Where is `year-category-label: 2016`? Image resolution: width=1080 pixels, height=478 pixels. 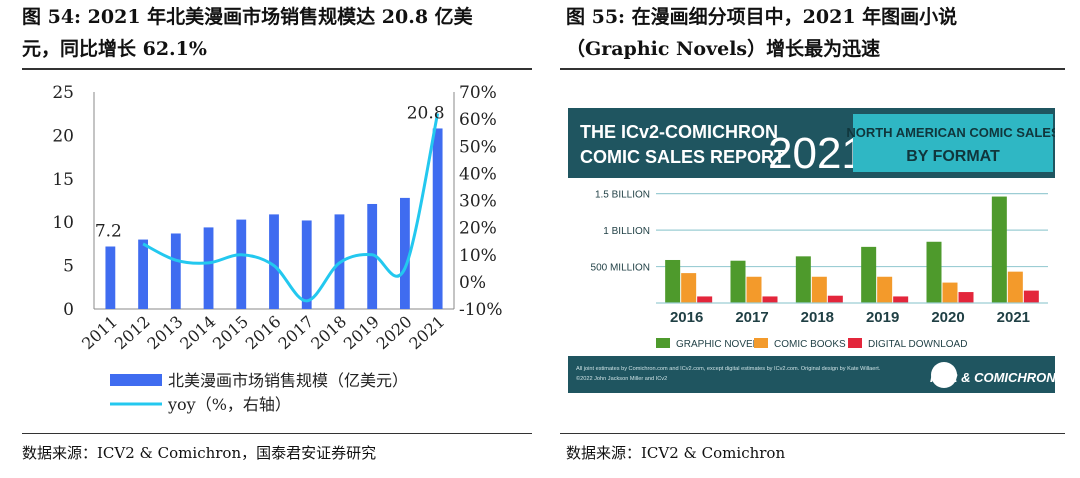
year-category-label: 2016 is located at coordinates (686, 317).